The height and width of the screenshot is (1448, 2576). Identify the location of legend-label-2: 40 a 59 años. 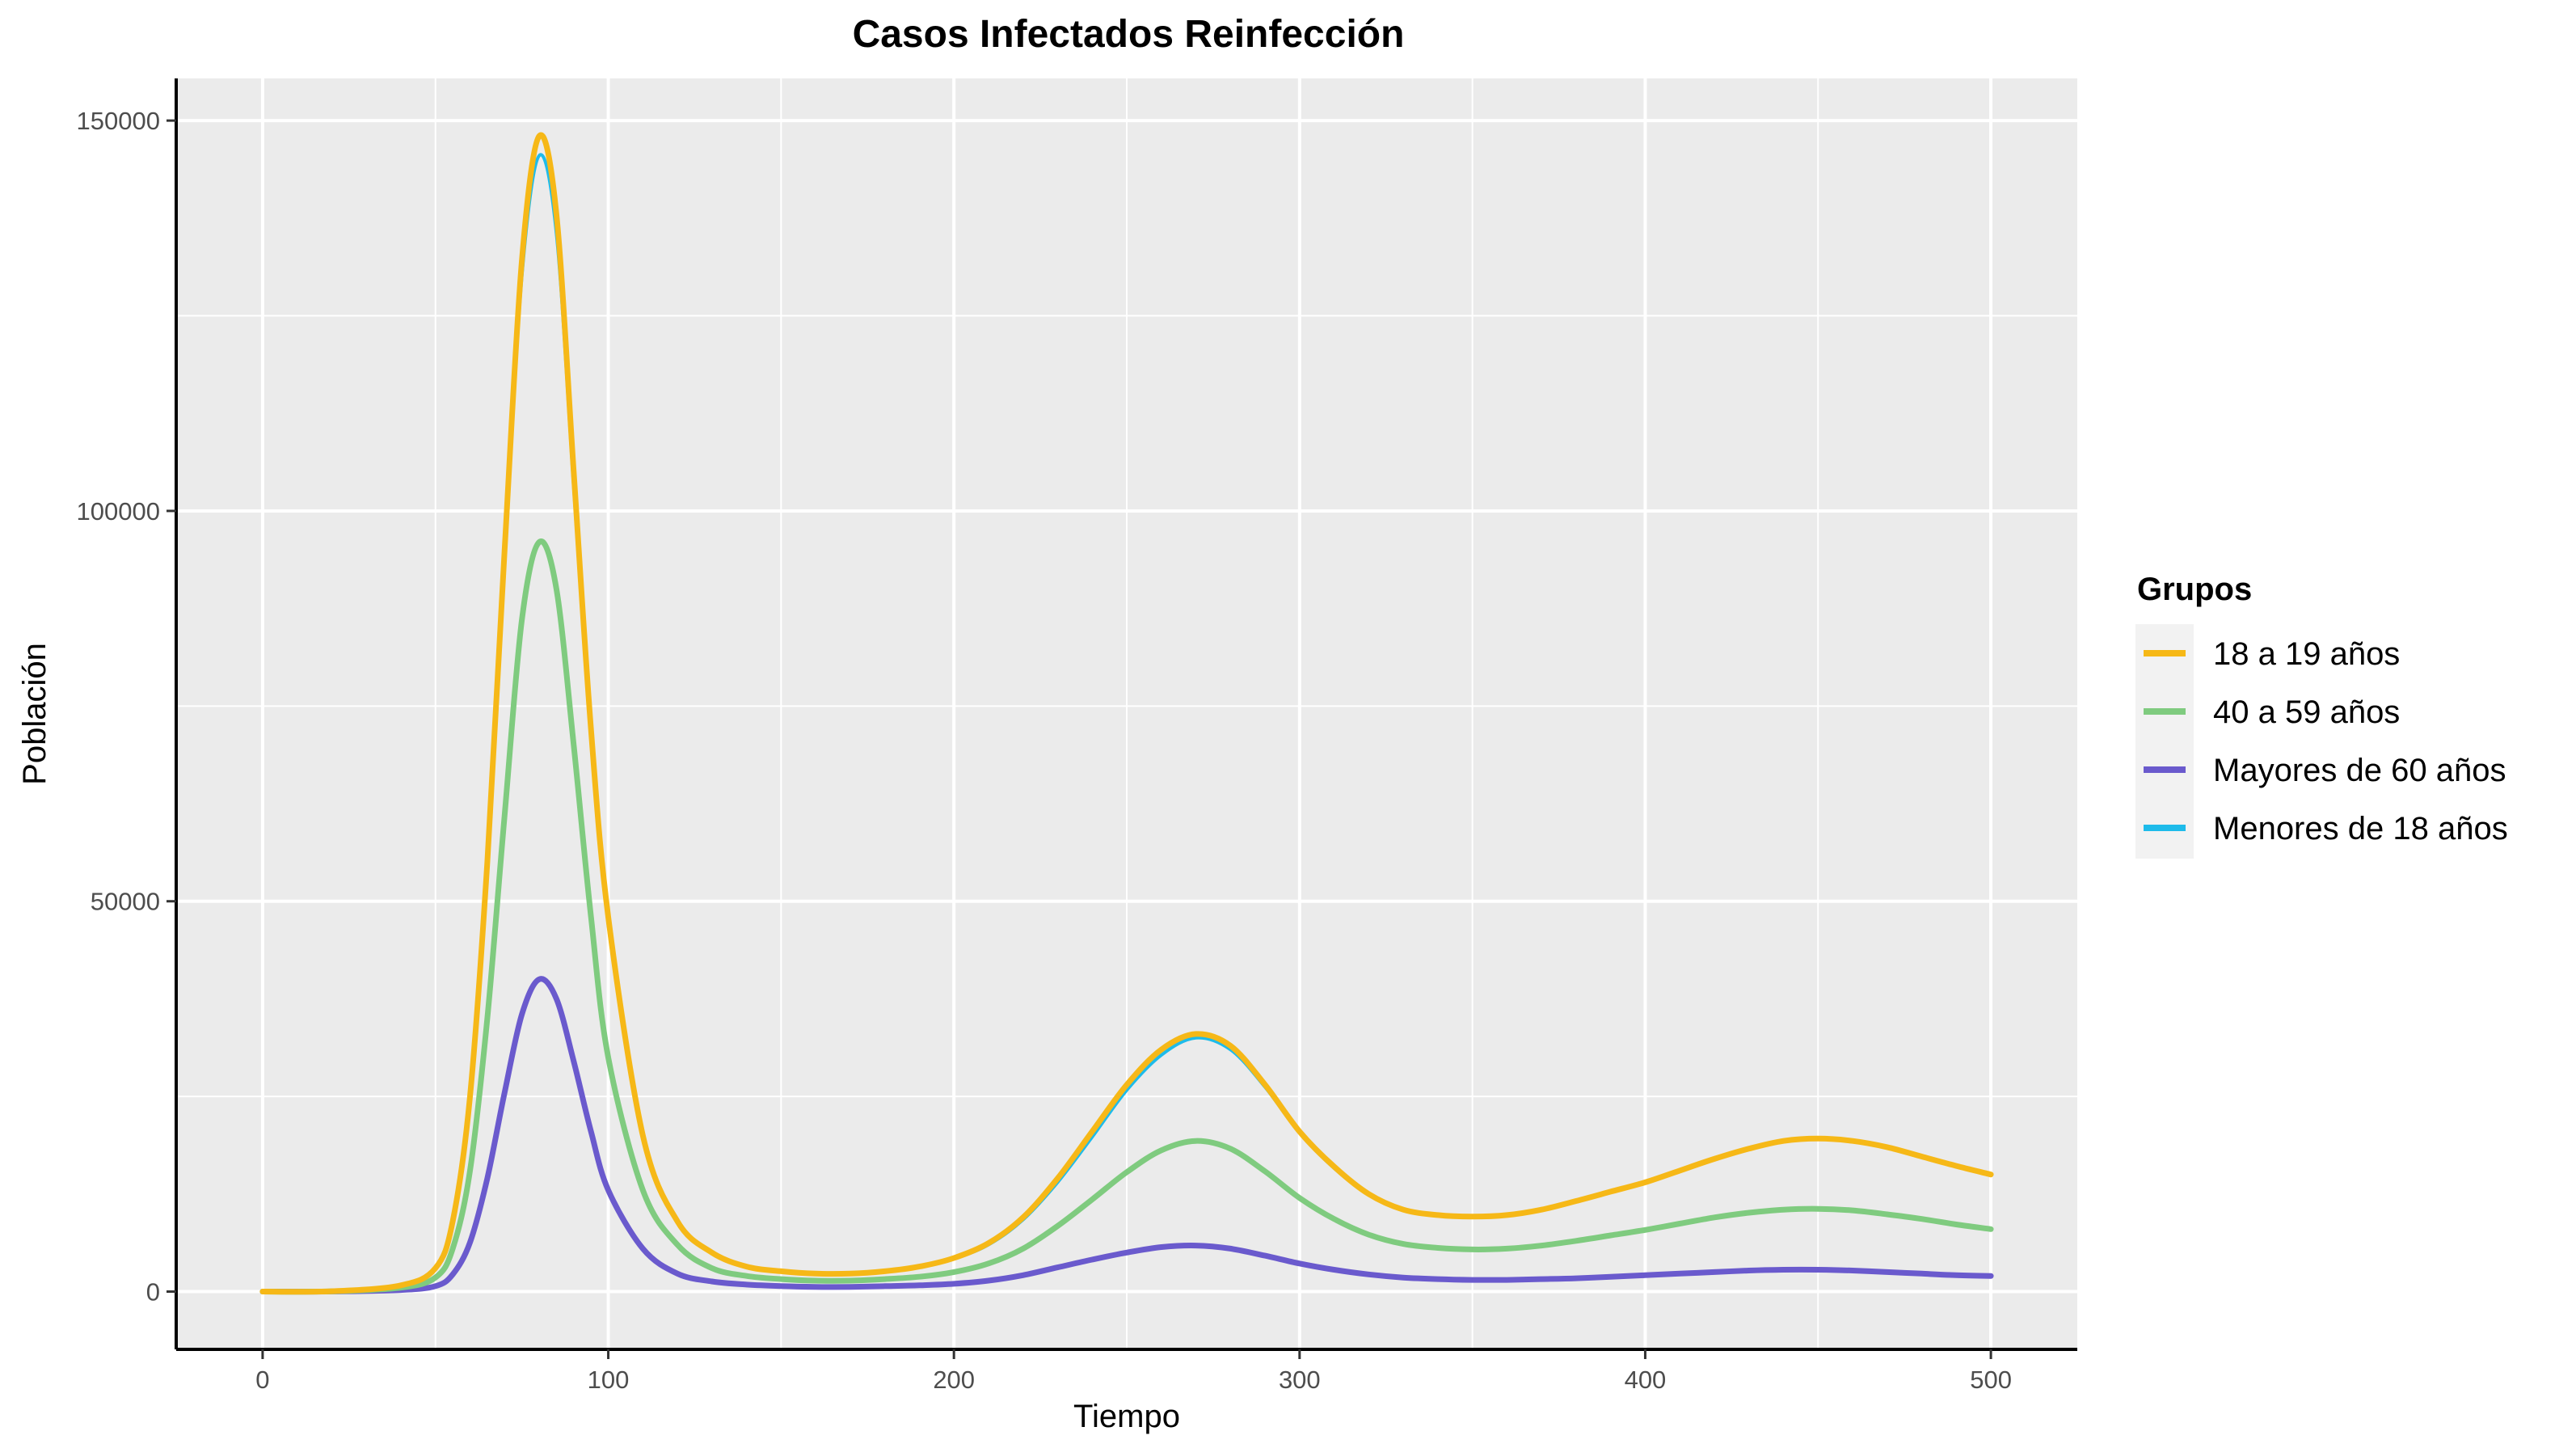
(2306, 712).